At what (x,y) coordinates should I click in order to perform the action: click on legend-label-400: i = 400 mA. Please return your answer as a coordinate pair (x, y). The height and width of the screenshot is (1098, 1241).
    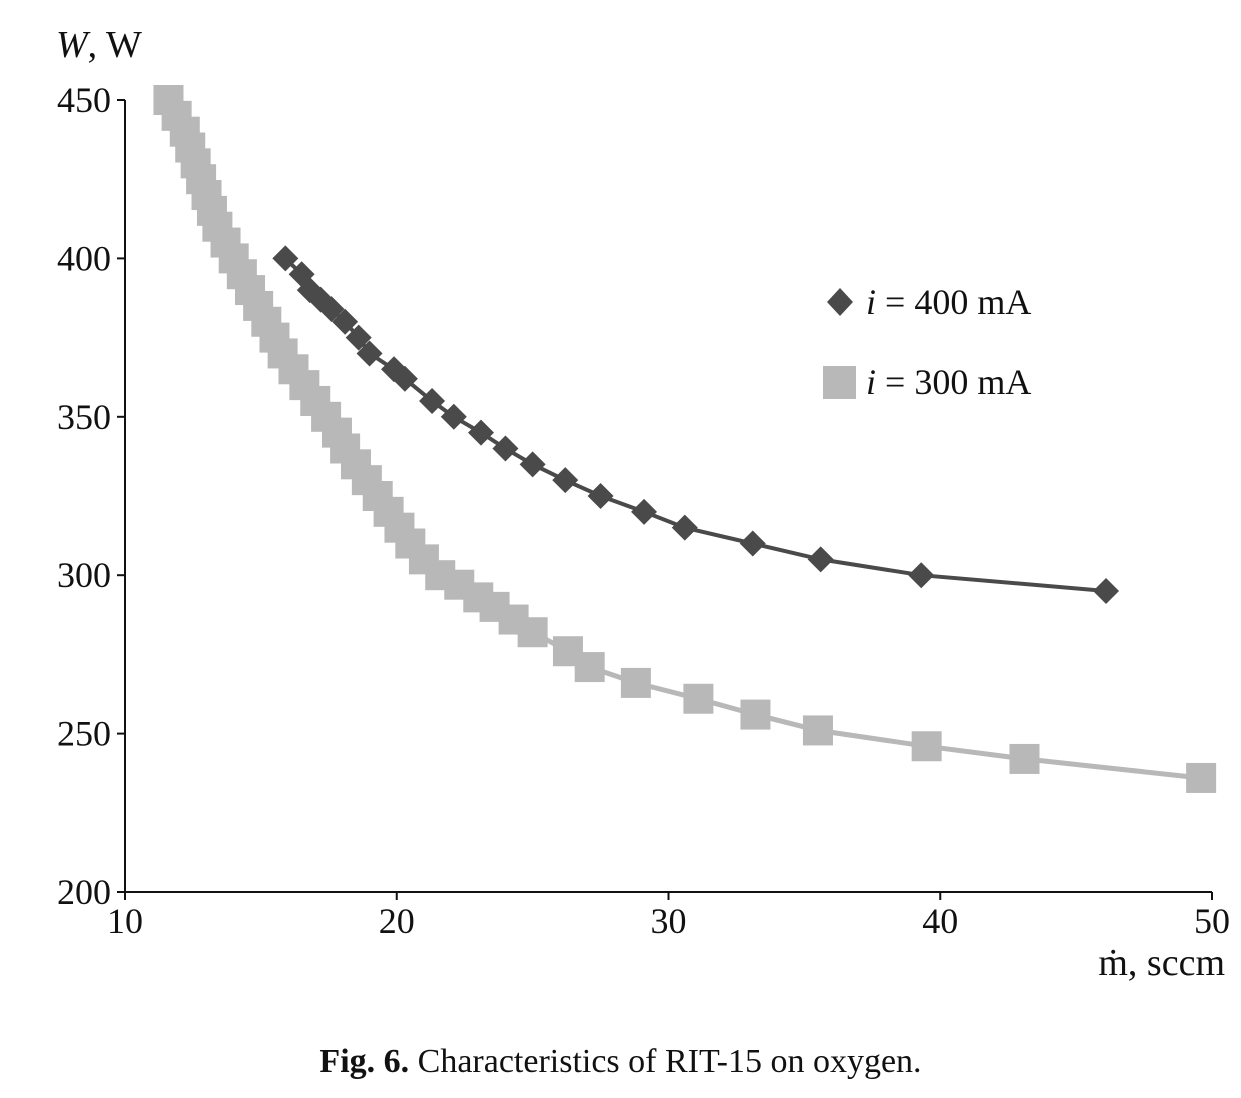
    Looking at the image, I should click on (948, 302).